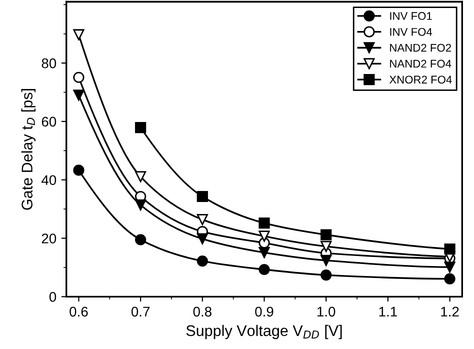 The height and width of the screenshot is (349, 474). What do you see at coordinates (140, 311) in the screenshot?
I see `x-tick-label: 0.7` at bounding box center [140, 311].